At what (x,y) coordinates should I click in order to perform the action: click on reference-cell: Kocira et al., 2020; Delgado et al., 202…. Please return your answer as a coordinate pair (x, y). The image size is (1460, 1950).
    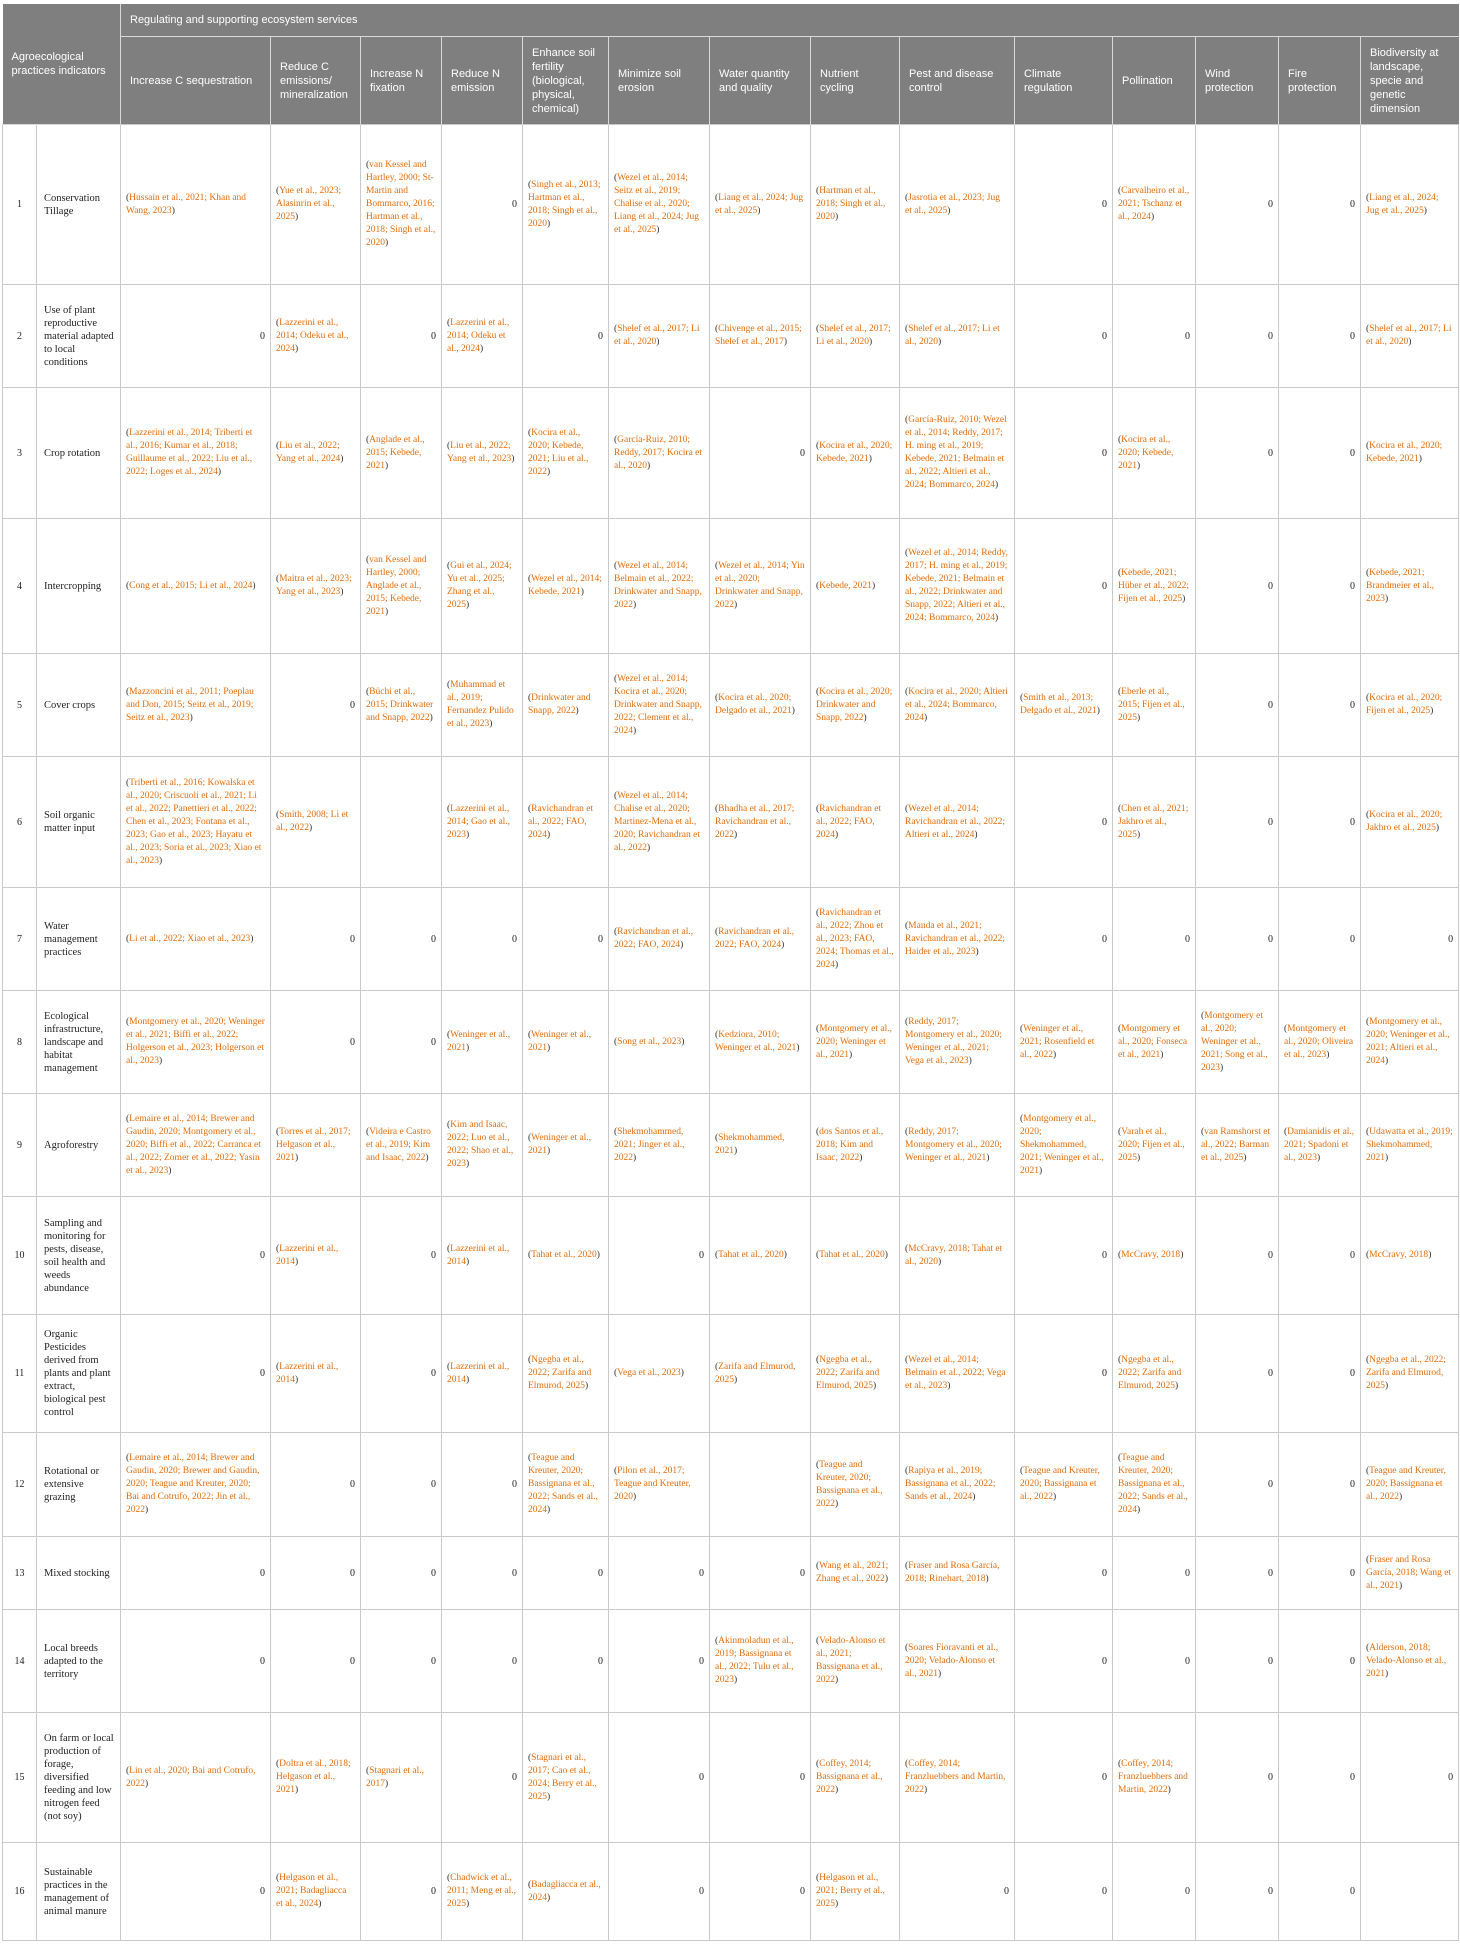
    Looking at the image, I should click on (760, 705).